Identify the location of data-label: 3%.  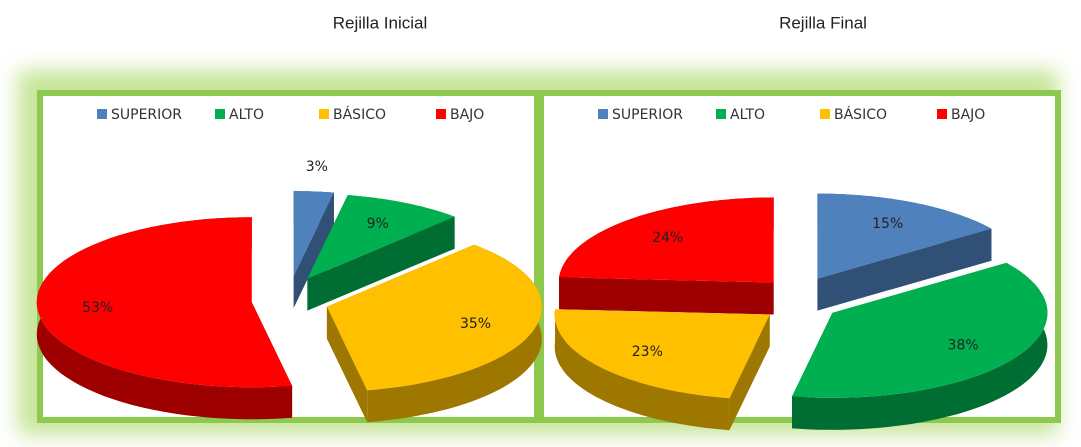
(317, 167).